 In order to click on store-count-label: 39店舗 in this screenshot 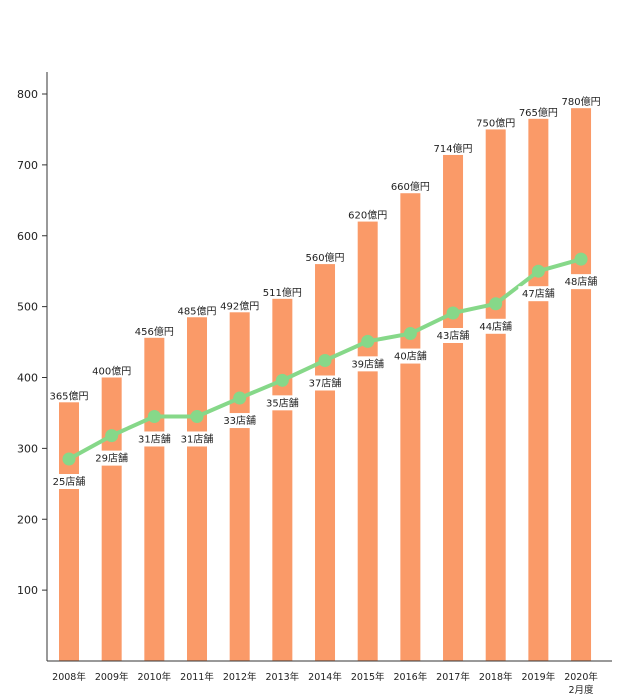, I will do `click(367, 363)`.